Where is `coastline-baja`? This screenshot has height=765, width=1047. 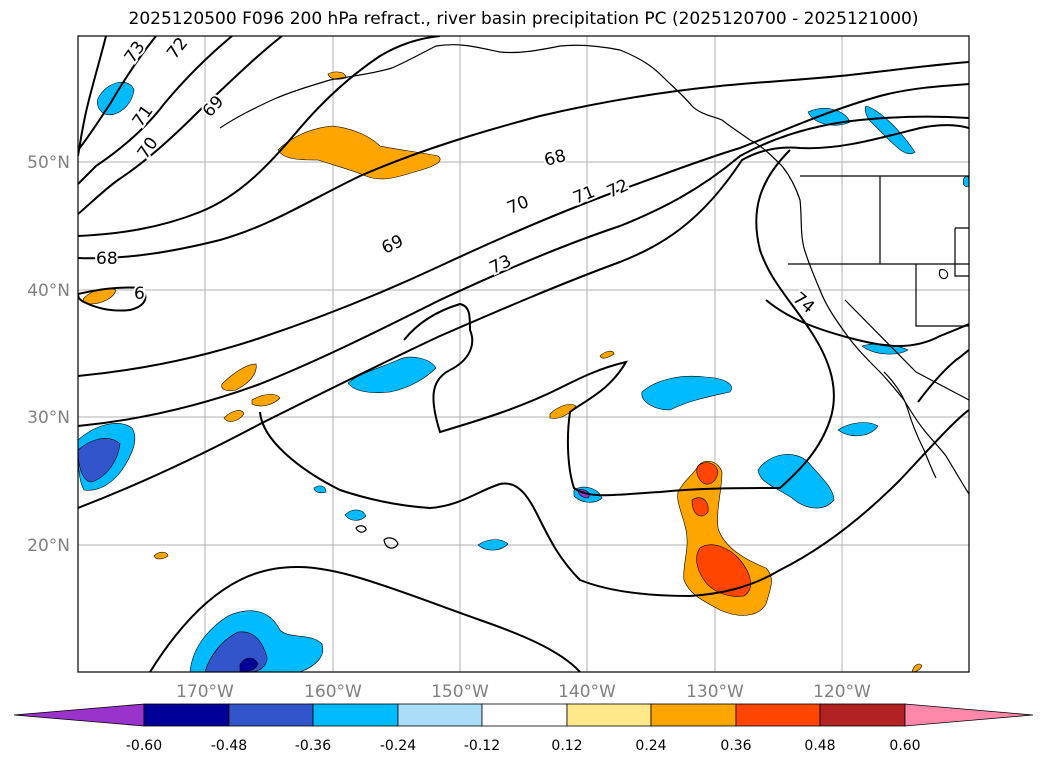 coastline-baja is located at coordinates (910, 425).